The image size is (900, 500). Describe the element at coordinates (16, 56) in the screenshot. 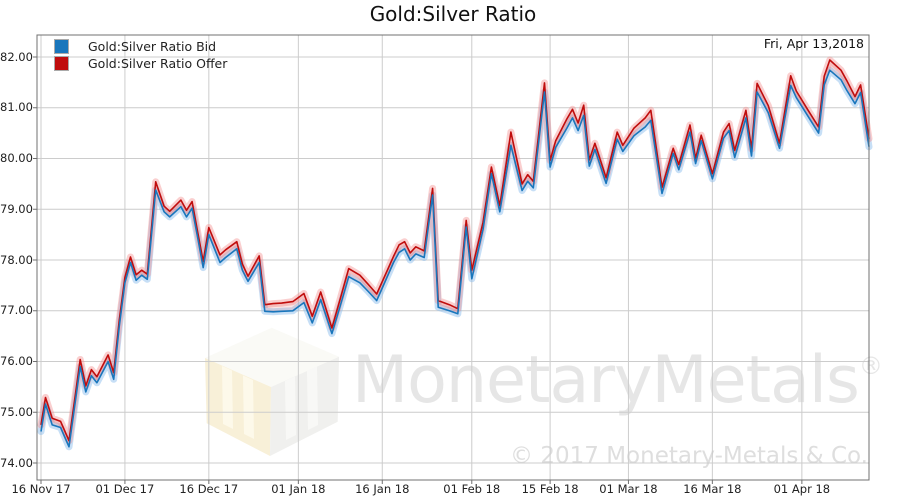

I see `y-axis-tick-label: 82.00` at that location.